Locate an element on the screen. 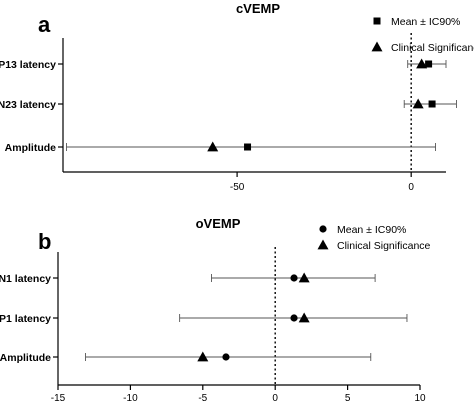 This screenshot has width=474, height=406. panel-a-title: cVEMP is located at coordinates (258, 8).